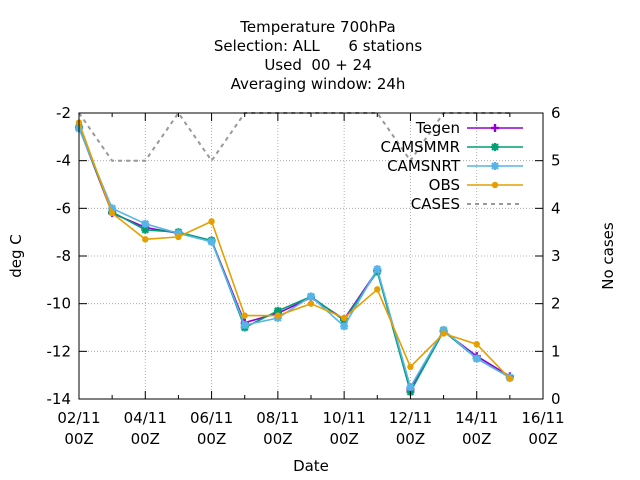 The width and height of the screenshot is (640, 480). I want to click on legend-label: CASES, so click(435, 204).